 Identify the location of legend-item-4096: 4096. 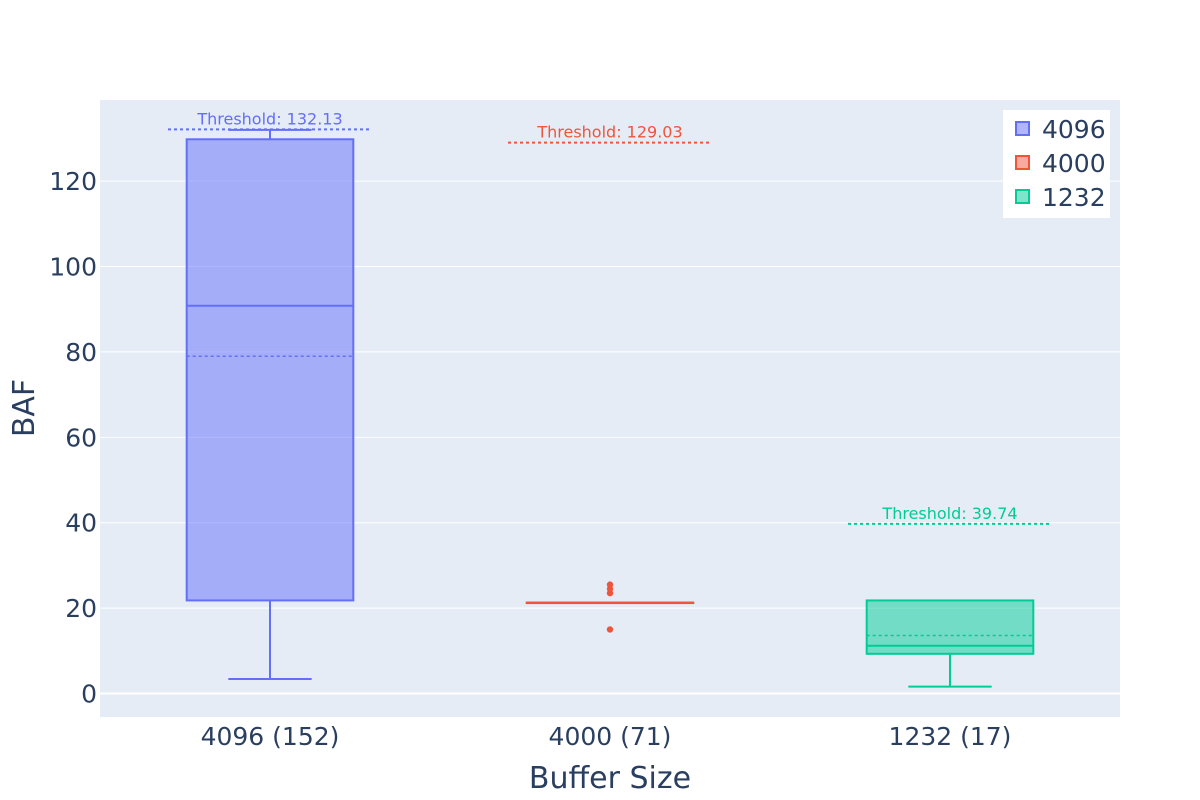
(1060, 129).